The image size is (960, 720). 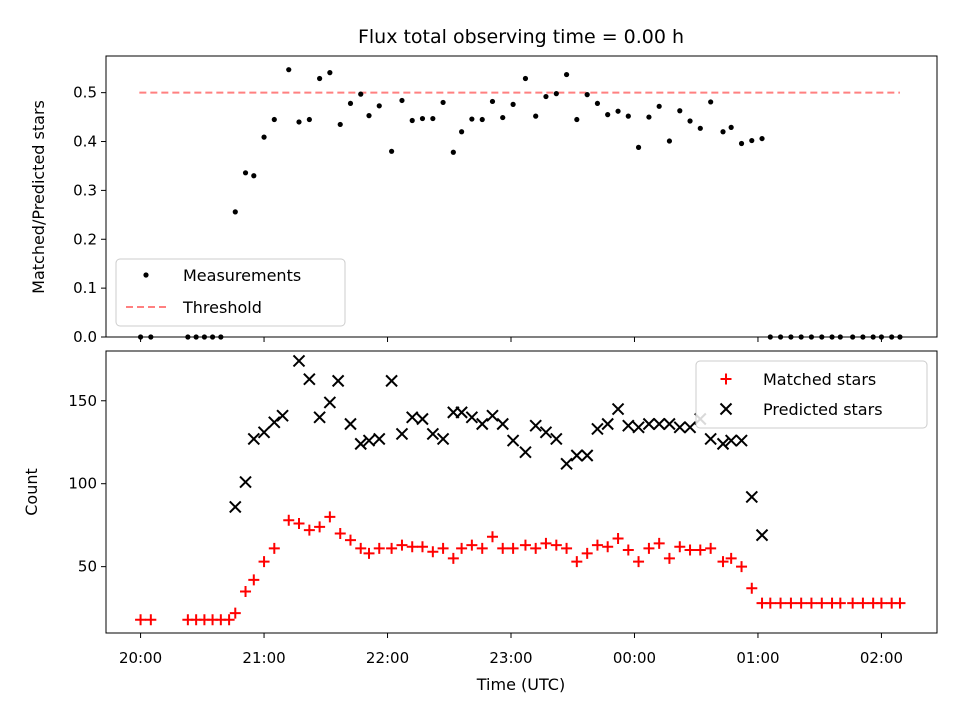 What do you see at coordinates (85, 239) in the screenshot?
I see `top-y-tick-label: 0.2` at bounding box center [85, 239].